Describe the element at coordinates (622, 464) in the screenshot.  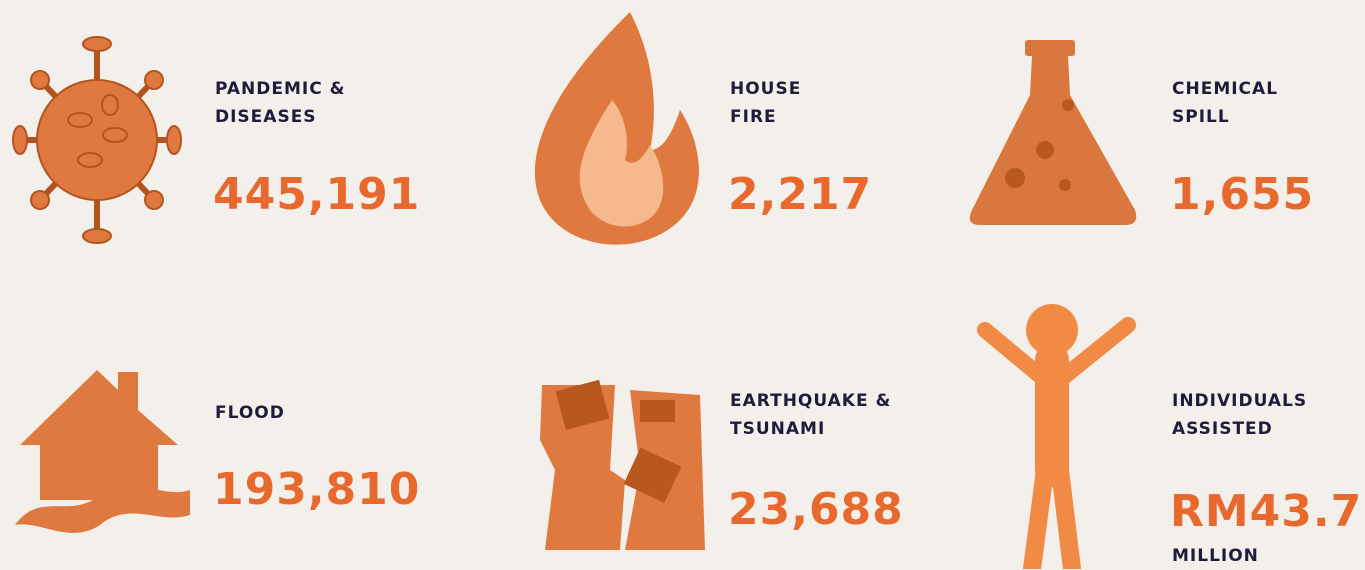
I see `earthquake-icon` at that location.